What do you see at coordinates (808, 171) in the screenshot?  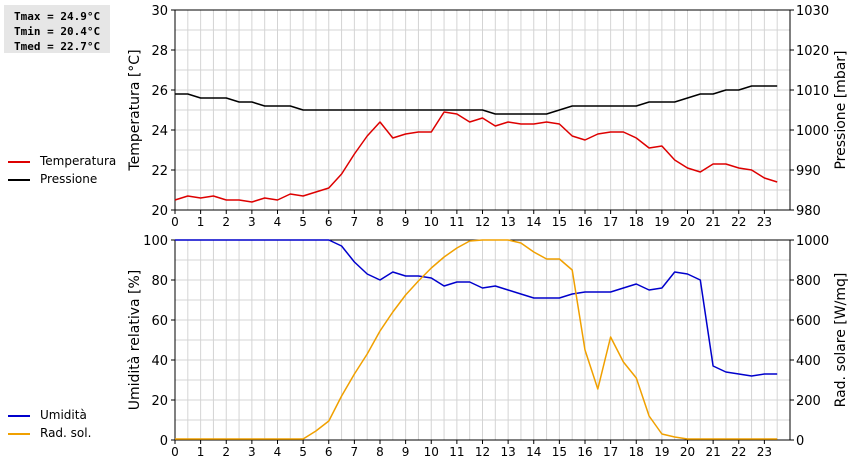 I see `panel1-ytick-label-right: 990` at bounding box center [808, 171].